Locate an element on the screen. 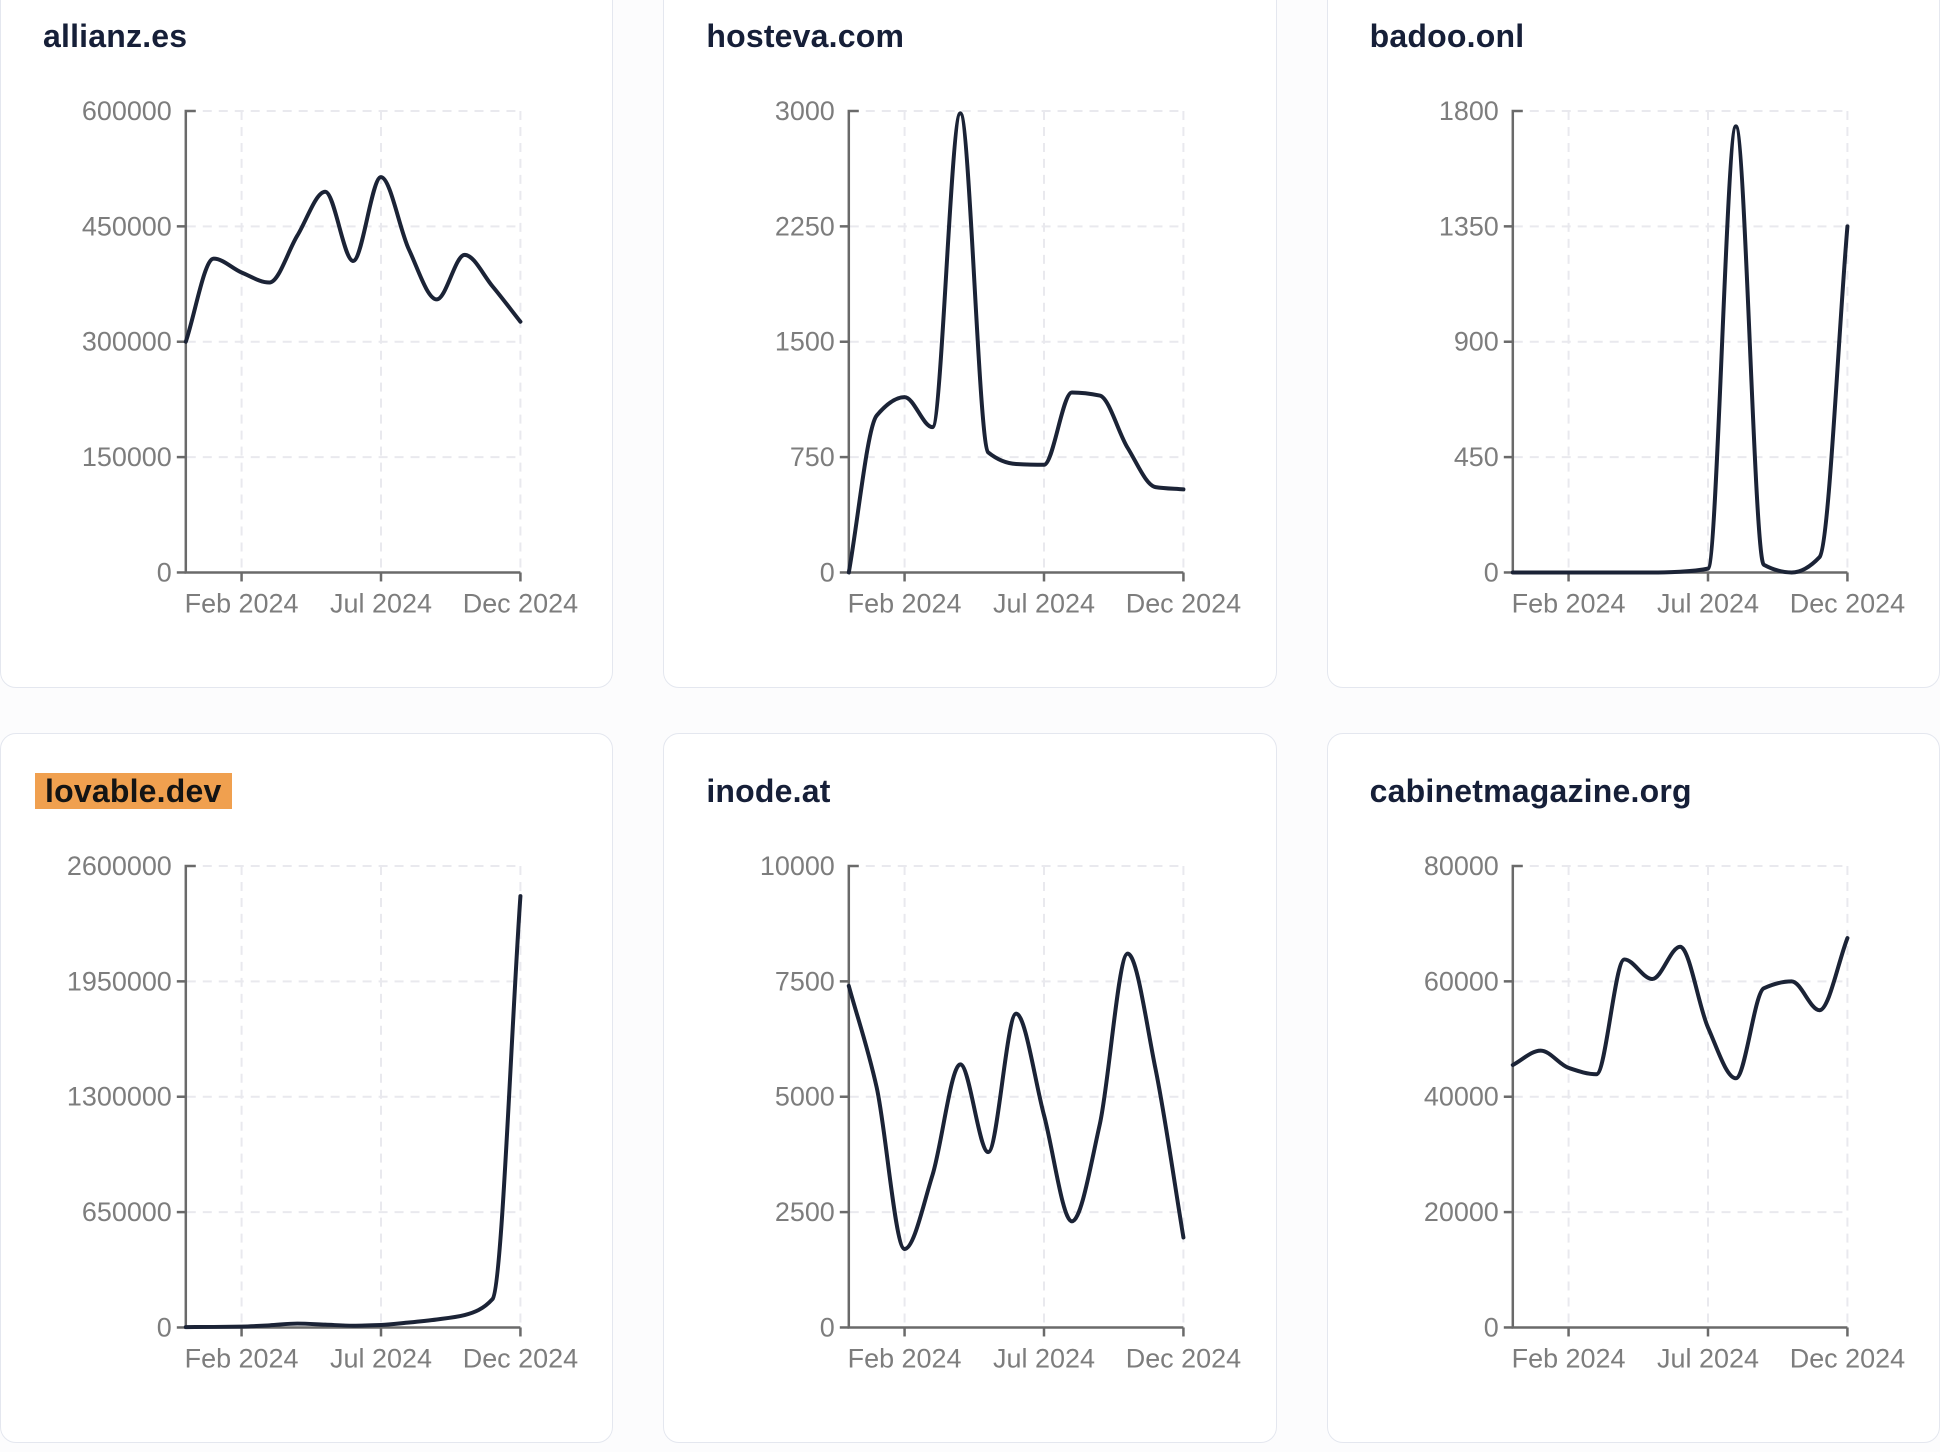 This screenshot has width=1940, height=1452. chart-title-text: allianz.es is located at coordinates (115, 36).